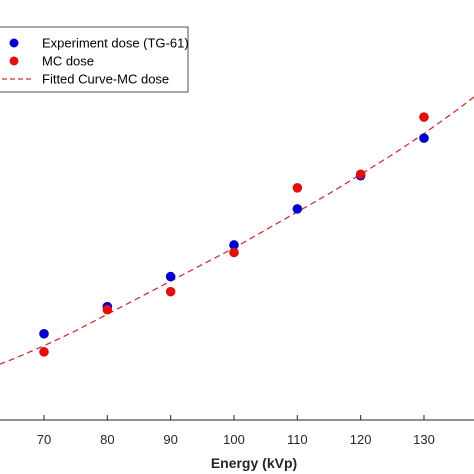  Describe the element at coordinates (424, 439) in the screenshot. I see `x-tick-label: 130` at that location.